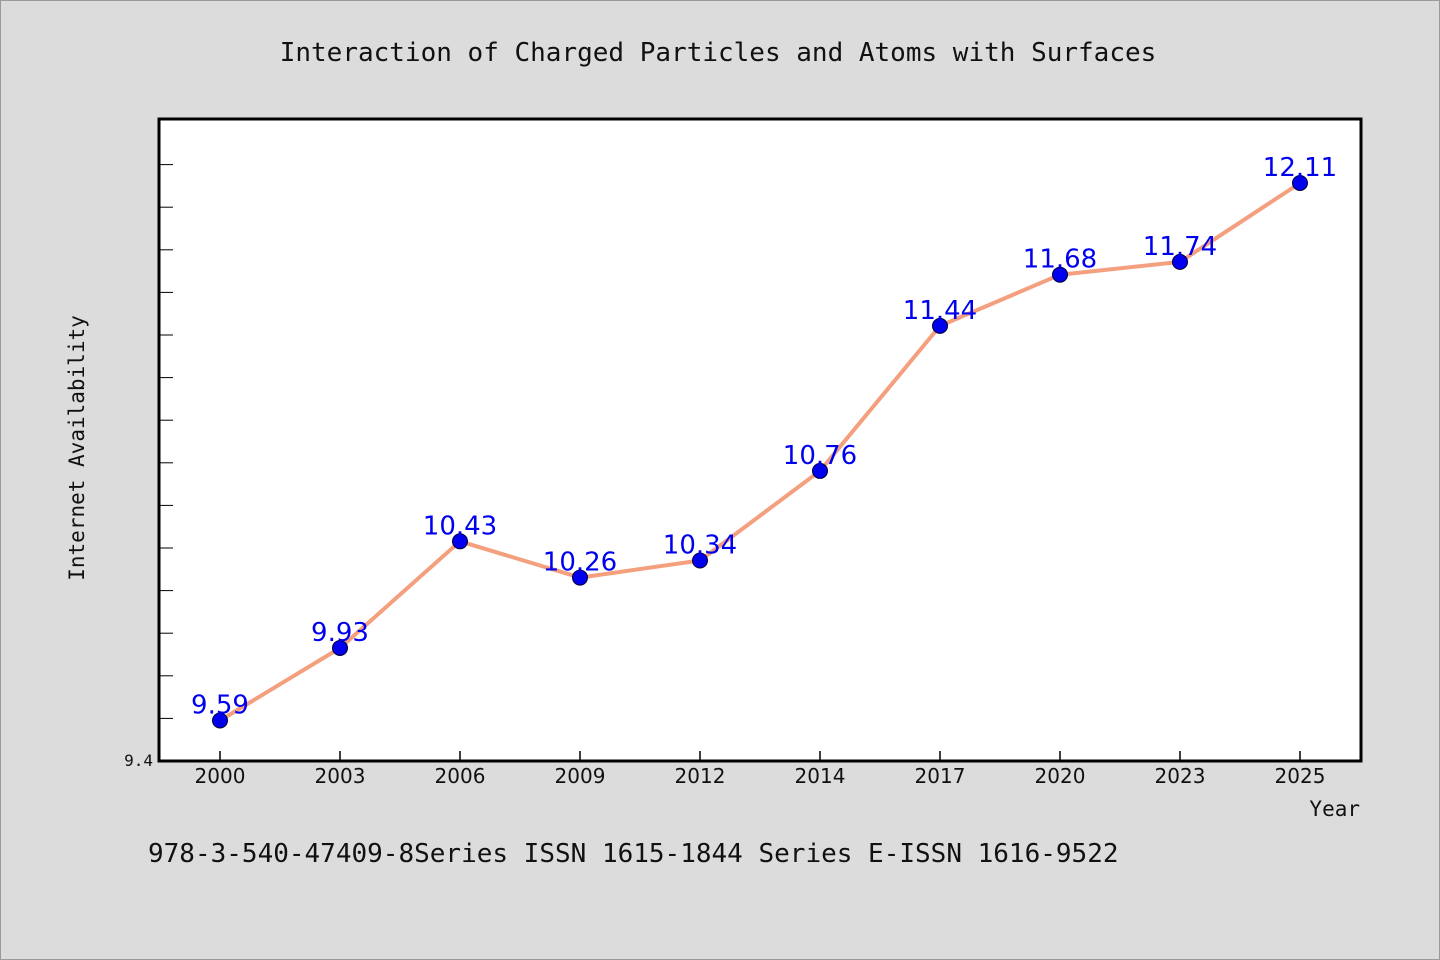  What do you see at coordinates (940, 776) in the screenshot?
I see `x-tick-label: 2017` at bounding box center [940, 776].